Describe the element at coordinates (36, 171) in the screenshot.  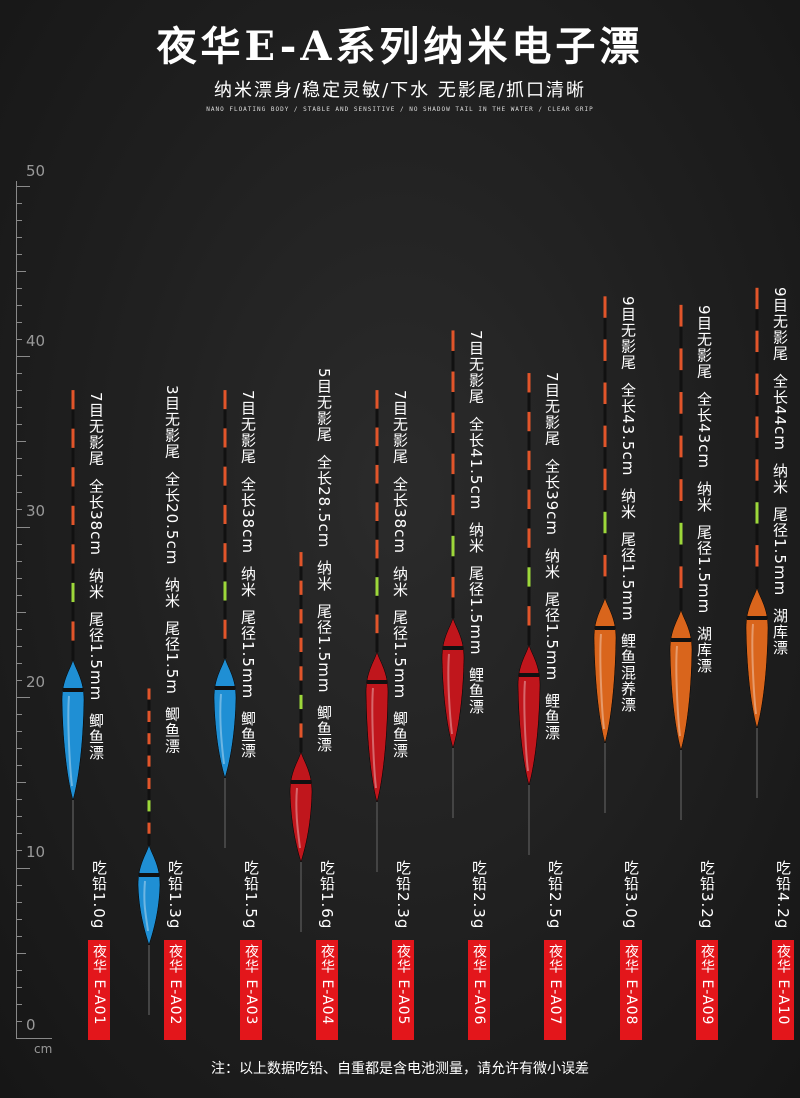
I see `ruler-label-50: 50` at that location.